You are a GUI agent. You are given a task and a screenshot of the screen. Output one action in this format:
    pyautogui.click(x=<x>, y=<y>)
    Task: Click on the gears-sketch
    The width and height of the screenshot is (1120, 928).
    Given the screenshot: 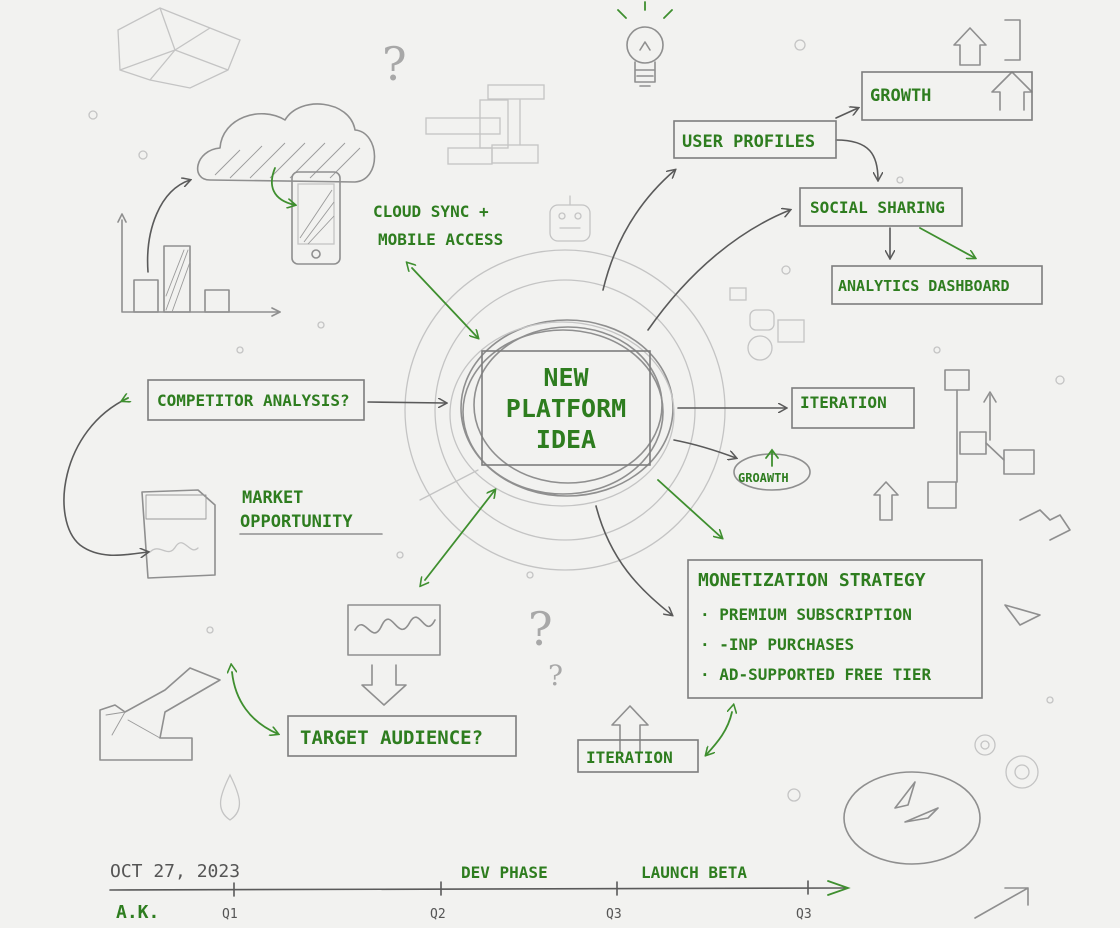 What is the action you would take?
    pyautogui.click(x=1006, y=761)
    